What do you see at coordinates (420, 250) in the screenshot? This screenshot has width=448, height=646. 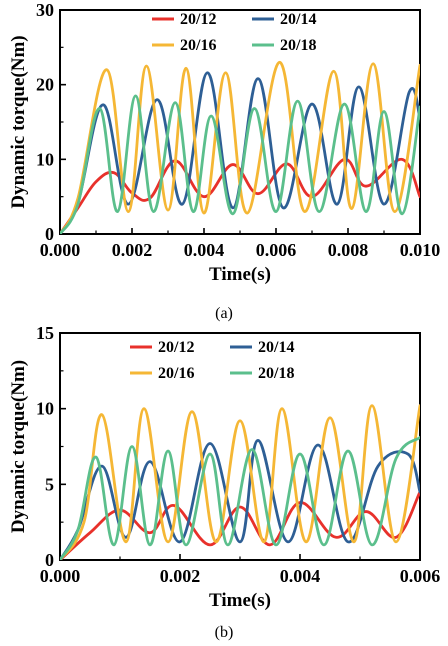 I see `chart-a-x-tick-label: 0.010` at bounding box center [420, 250].